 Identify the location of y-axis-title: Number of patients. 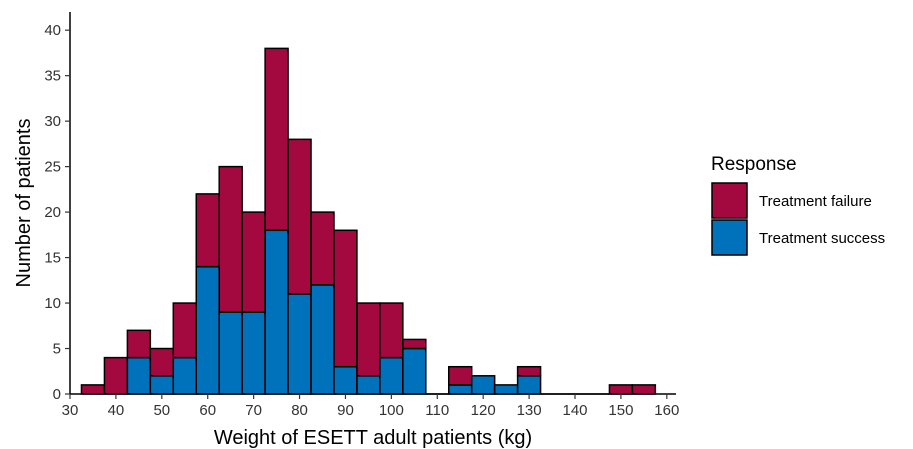
(24, 203).